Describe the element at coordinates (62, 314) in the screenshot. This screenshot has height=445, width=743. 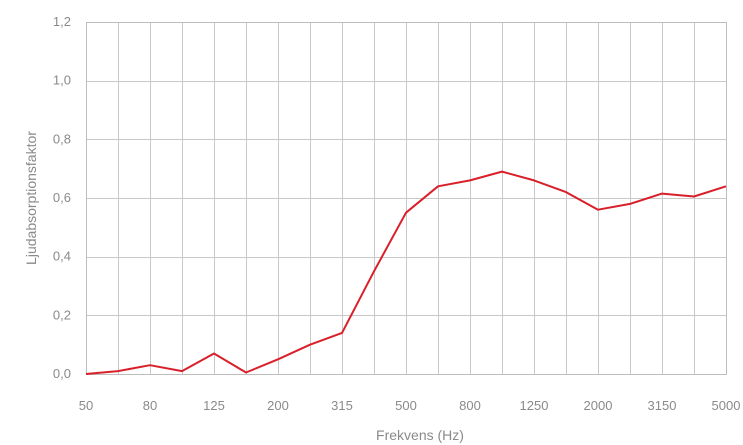
I see `y-tick-label: 0,2` at that location.